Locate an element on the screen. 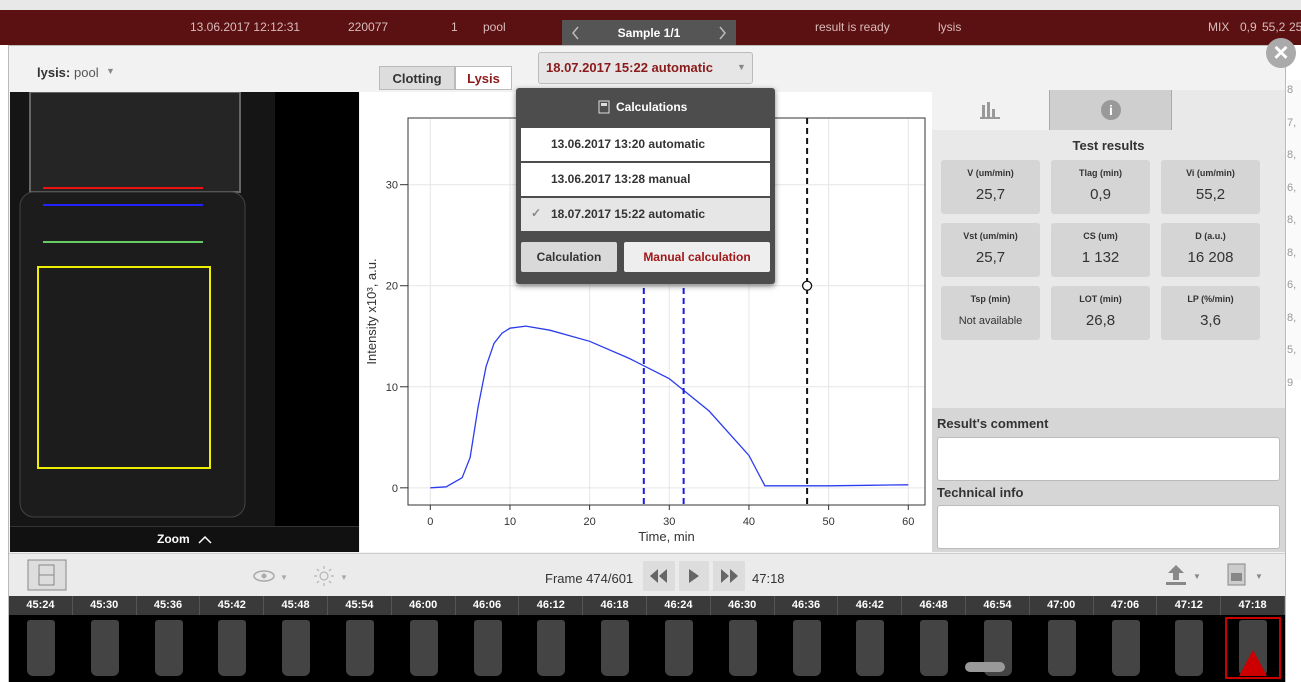  zoom-icon is located at coordinates (205, 539).